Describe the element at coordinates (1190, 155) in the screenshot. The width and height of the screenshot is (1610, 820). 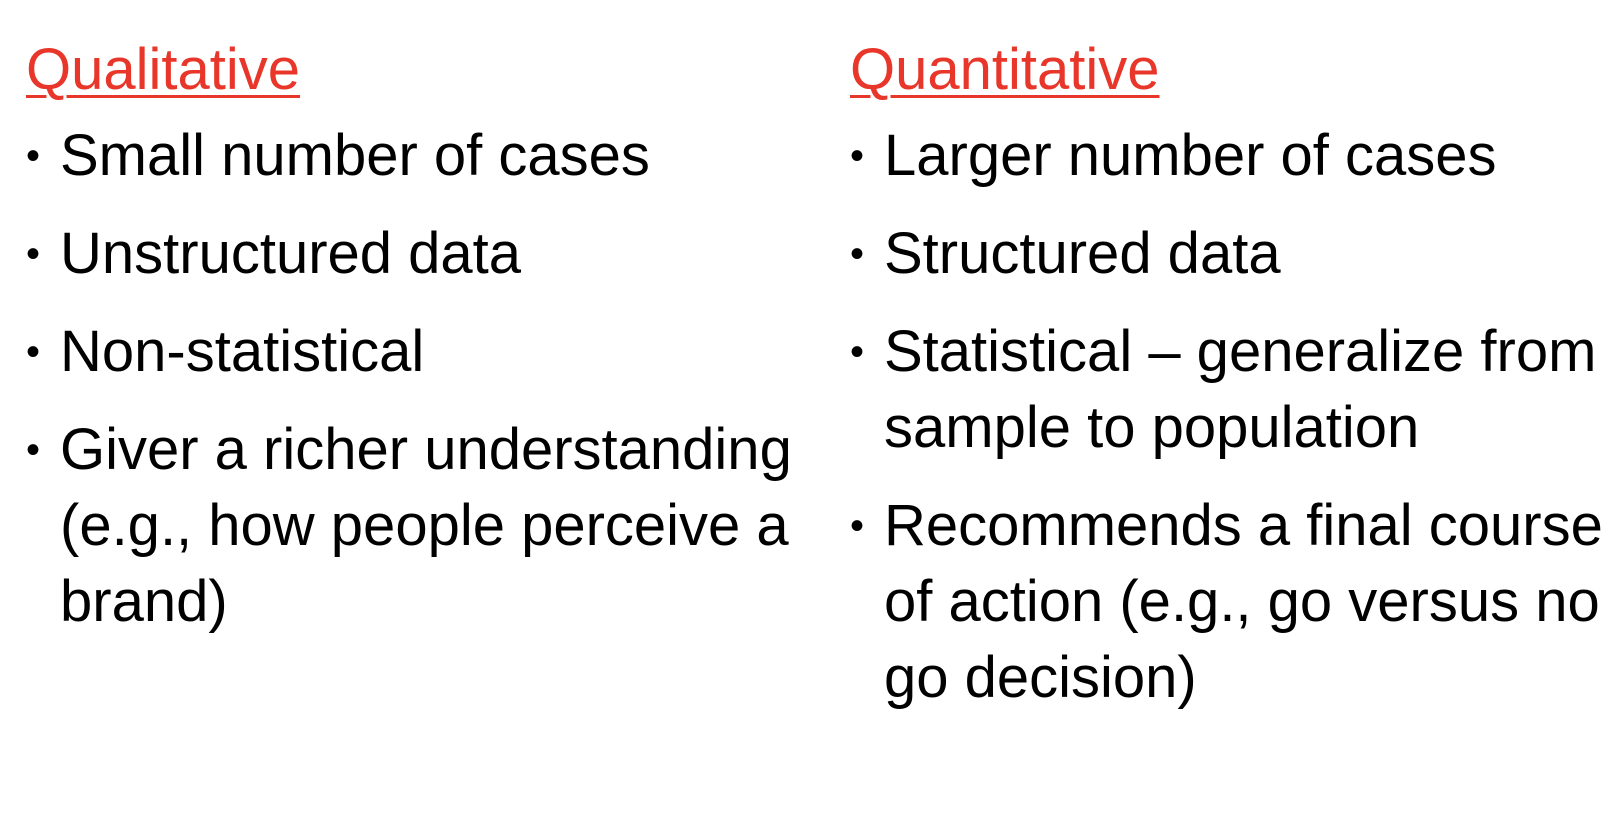
I see `list-item-text: Larger number of cases` at that location.